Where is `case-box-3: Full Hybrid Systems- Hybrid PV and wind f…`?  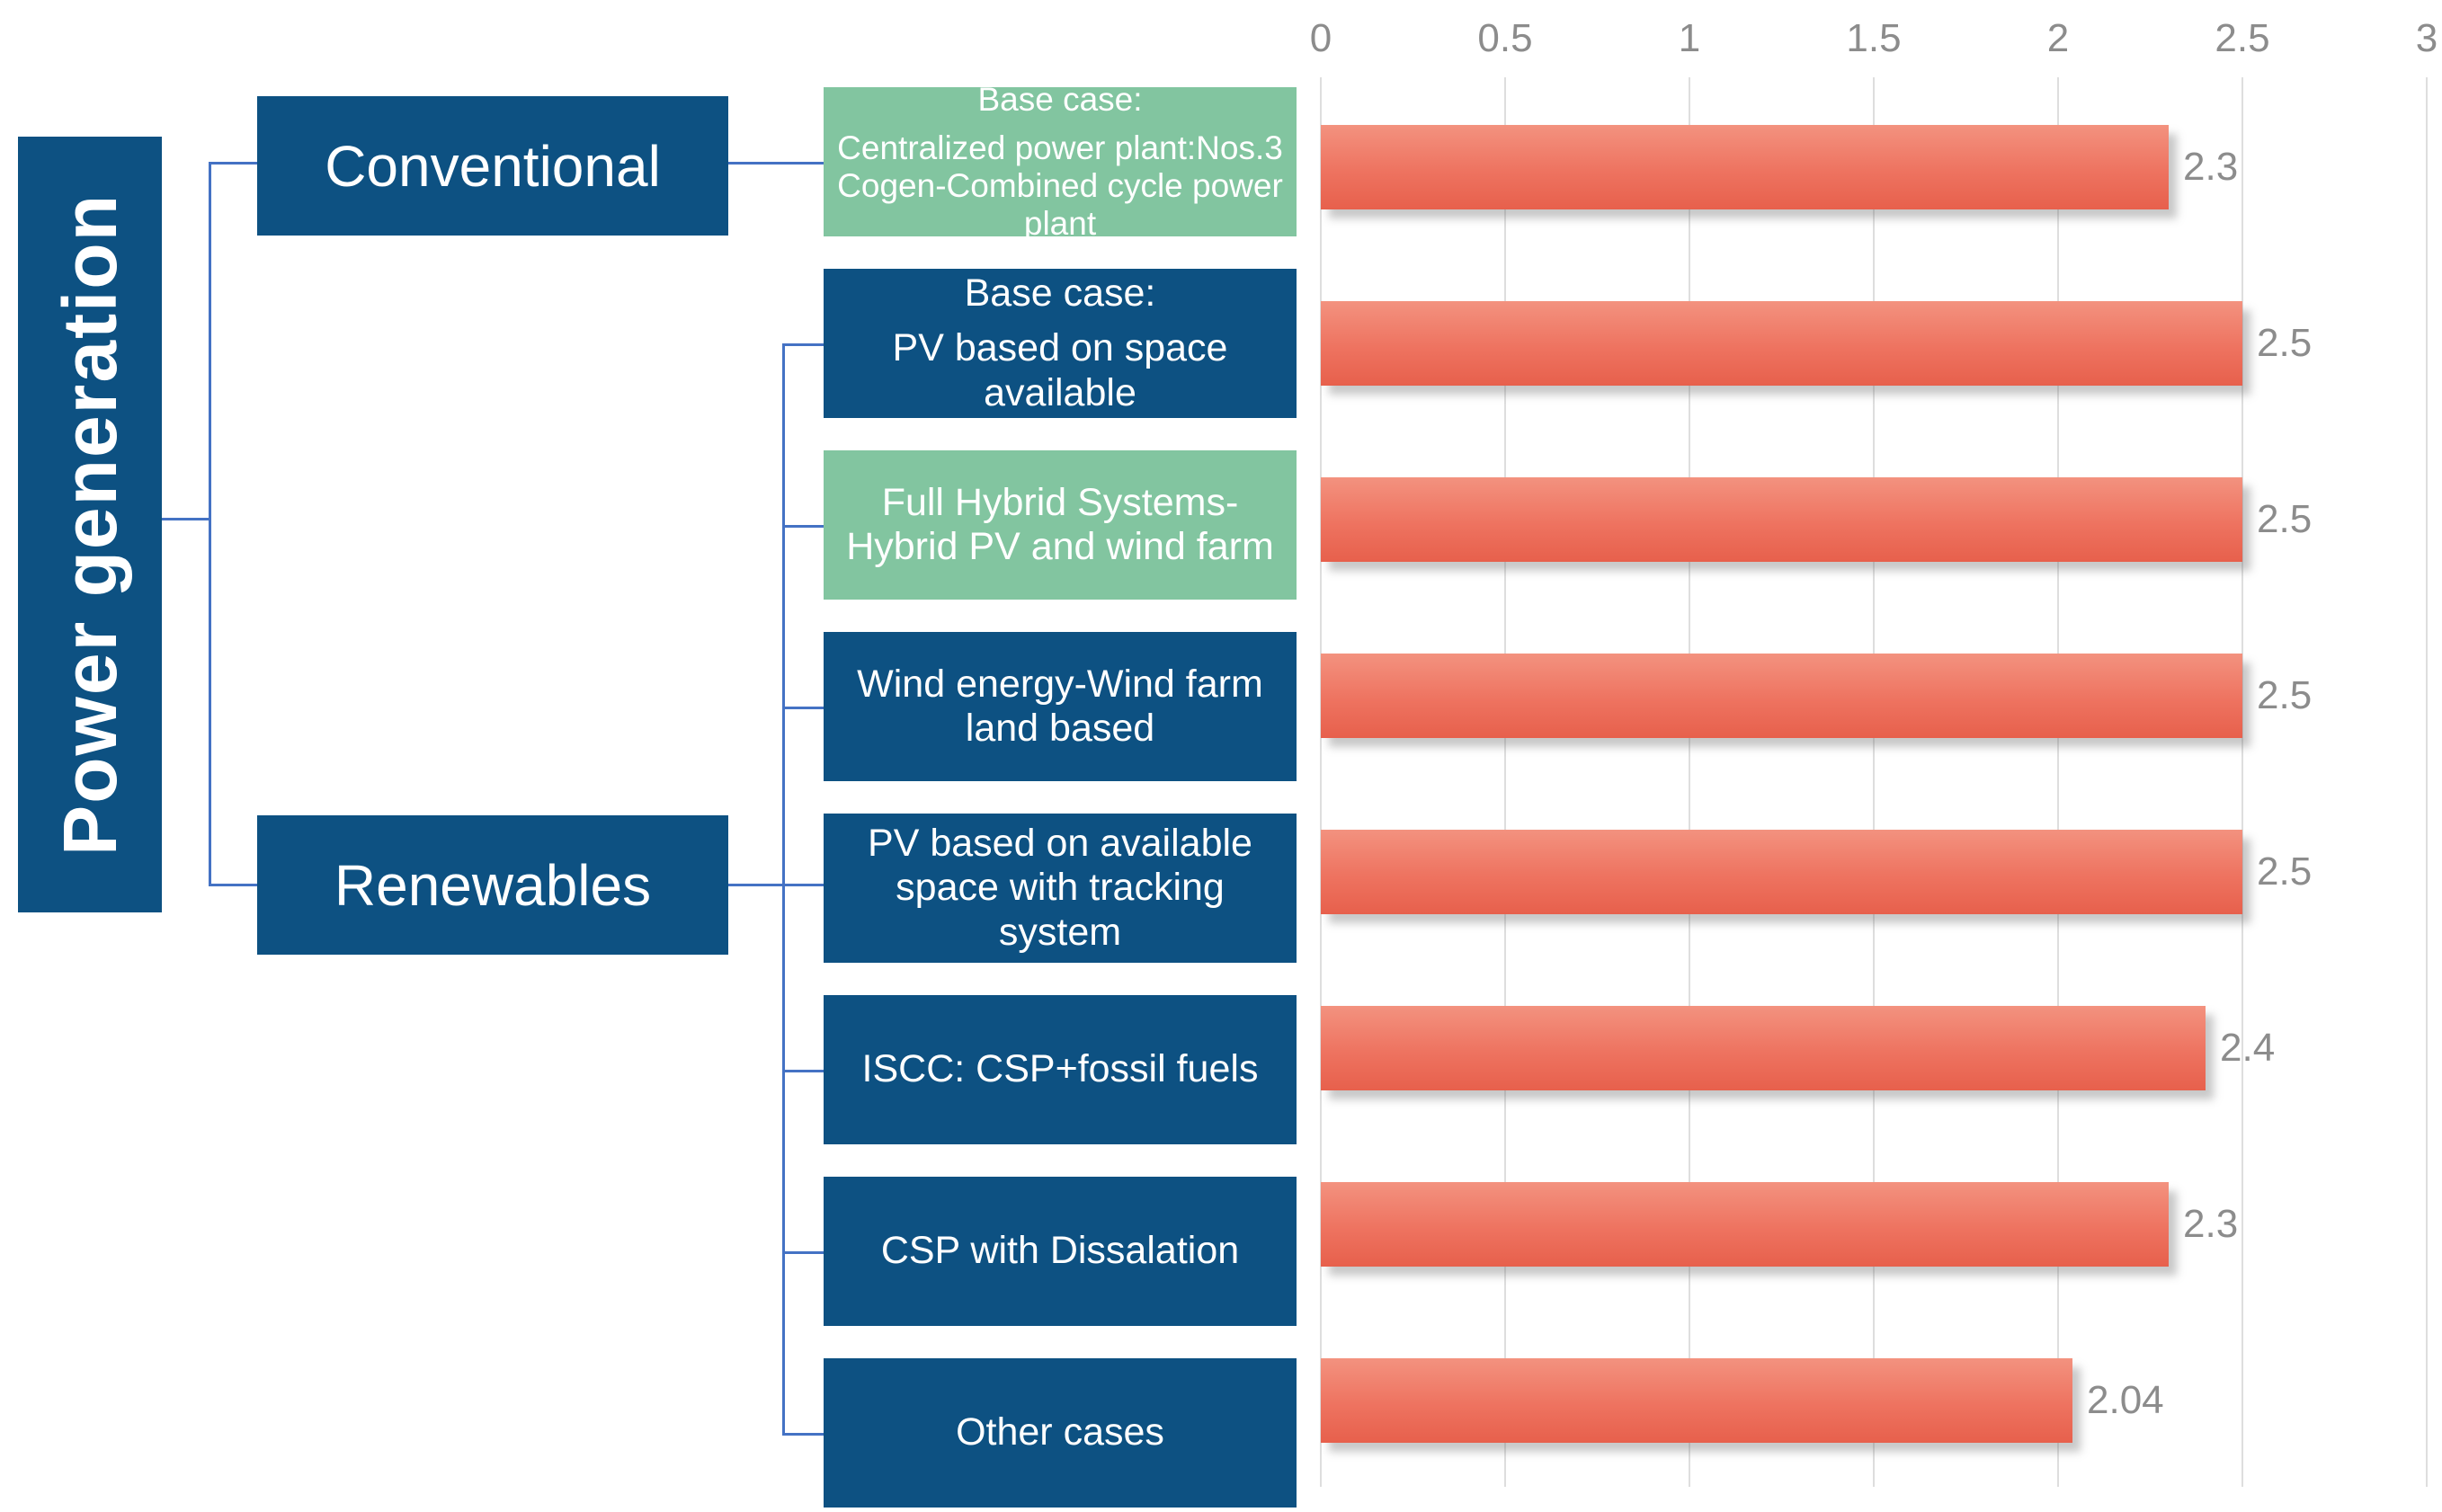
case-box-3: Full Hybrid Systems- Hybrid PV and wind f… is located at coordinates (1060, 525).